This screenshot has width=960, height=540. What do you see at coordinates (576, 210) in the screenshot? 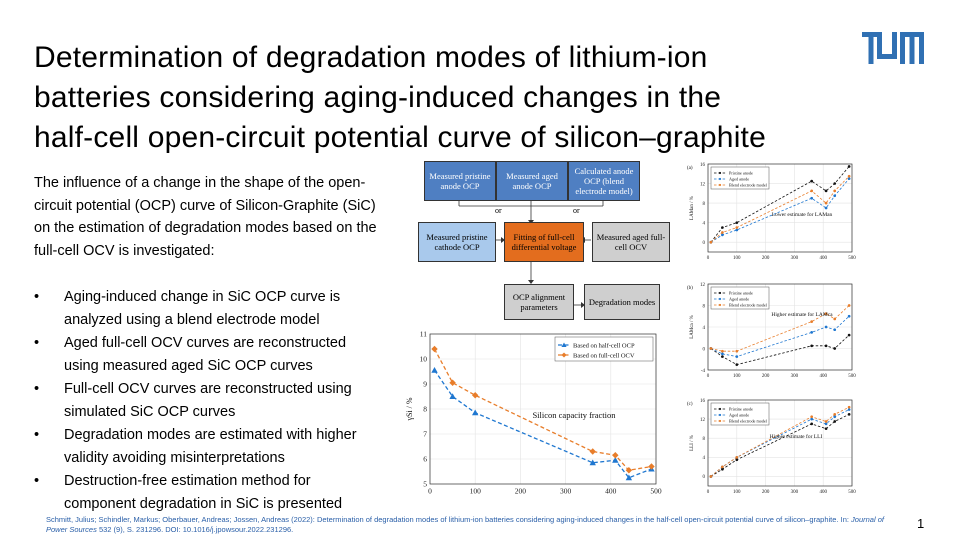
I see `or-label: or` at bounding box center [576, 210].